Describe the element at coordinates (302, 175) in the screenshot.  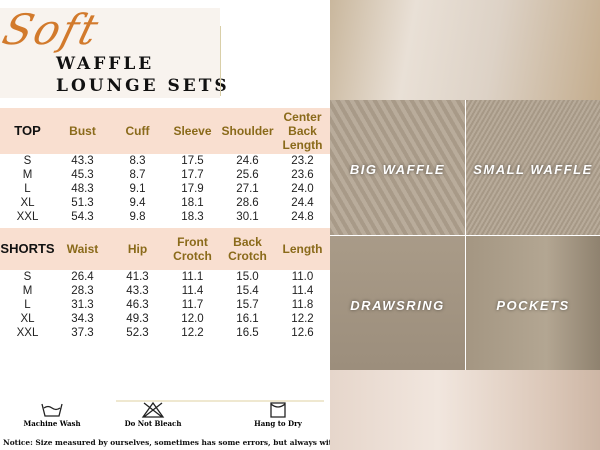
I see `table-cell: 23.6` at that location.